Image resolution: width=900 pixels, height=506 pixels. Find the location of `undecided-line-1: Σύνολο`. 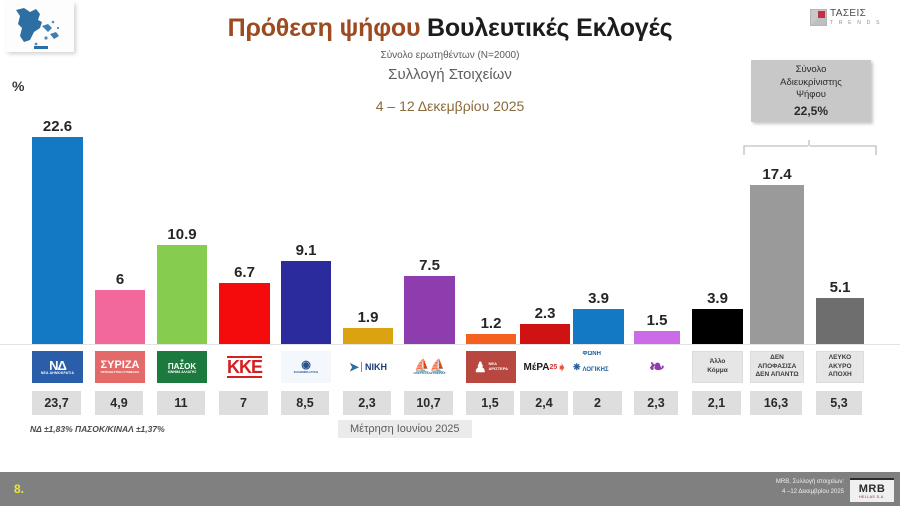

undecided-line-1: Σύνολο is located at coordinates (811, 69).